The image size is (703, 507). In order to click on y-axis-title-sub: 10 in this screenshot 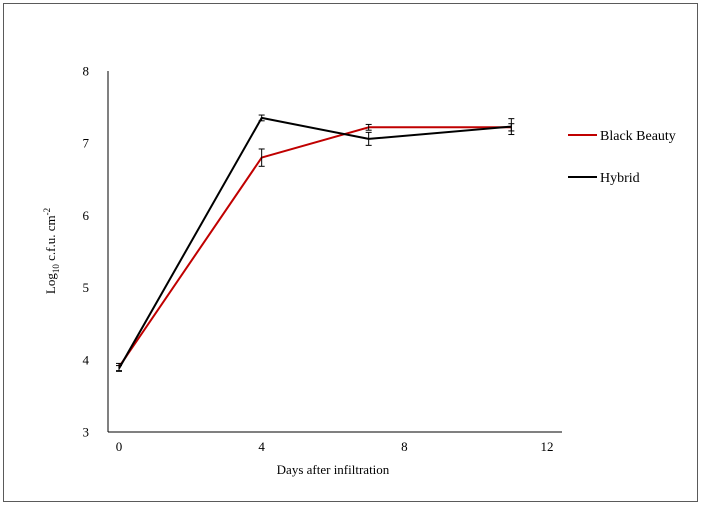, I will do `click(56, 269)`.